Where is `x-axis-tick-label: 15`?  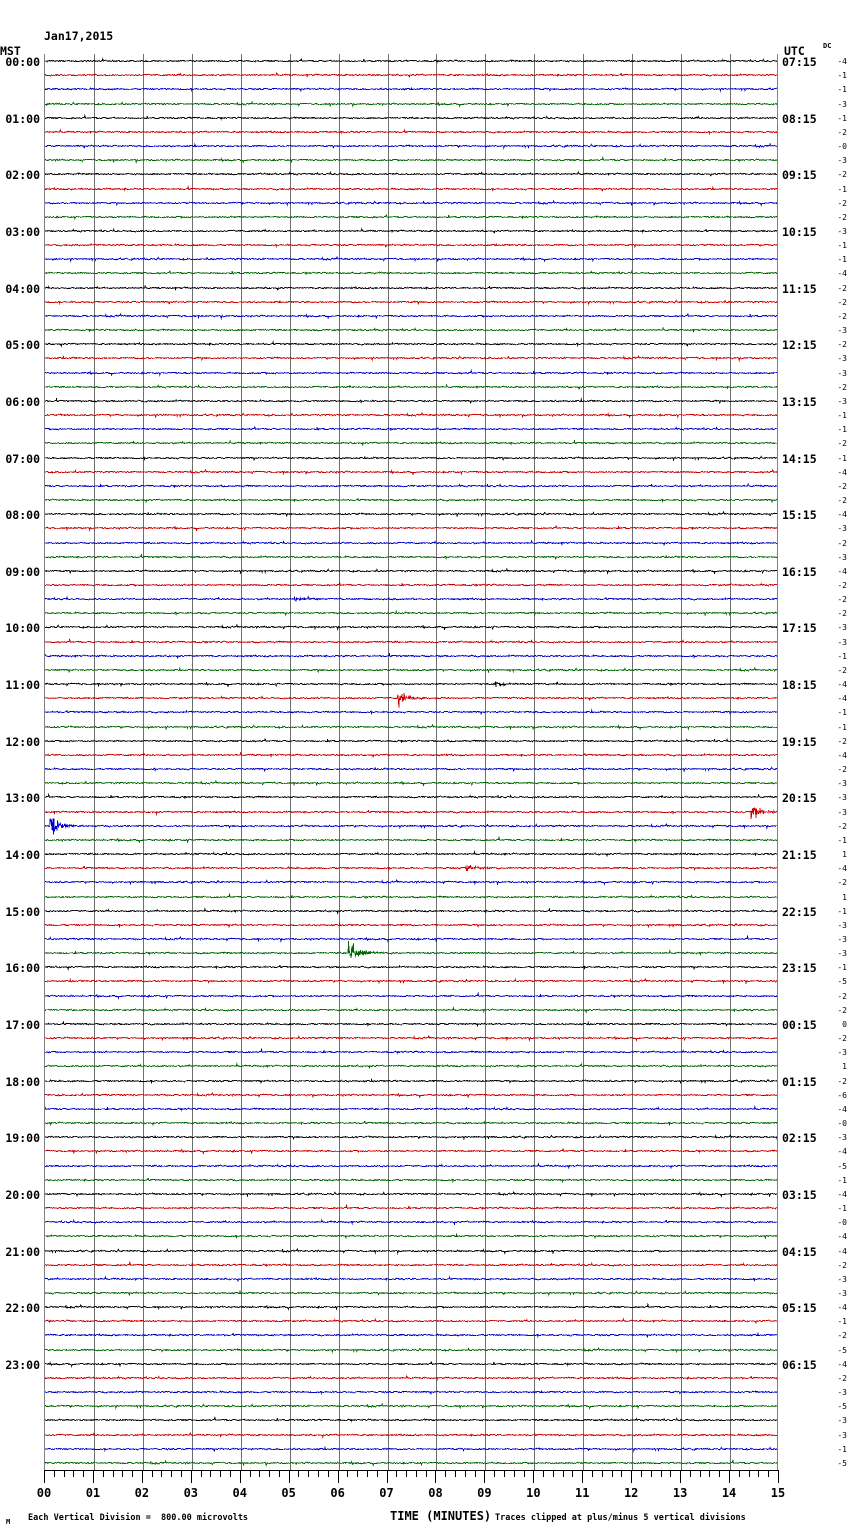
x-axis-tick-label: 15 is located at coordinates (778, 1493).